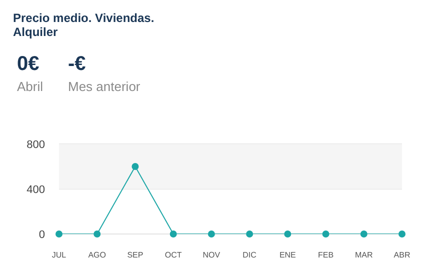  Describe the element at coordinates (97, 255) in the screenshot. I see `x-tick-label: AGO` at that location.